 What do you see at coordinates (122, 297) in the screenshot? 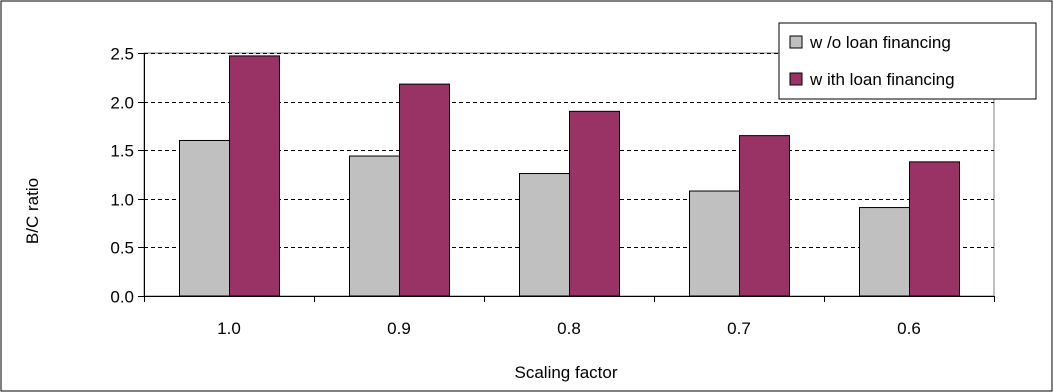
I see `y-tick-label: 0.0` at bounding box center [122, 297].